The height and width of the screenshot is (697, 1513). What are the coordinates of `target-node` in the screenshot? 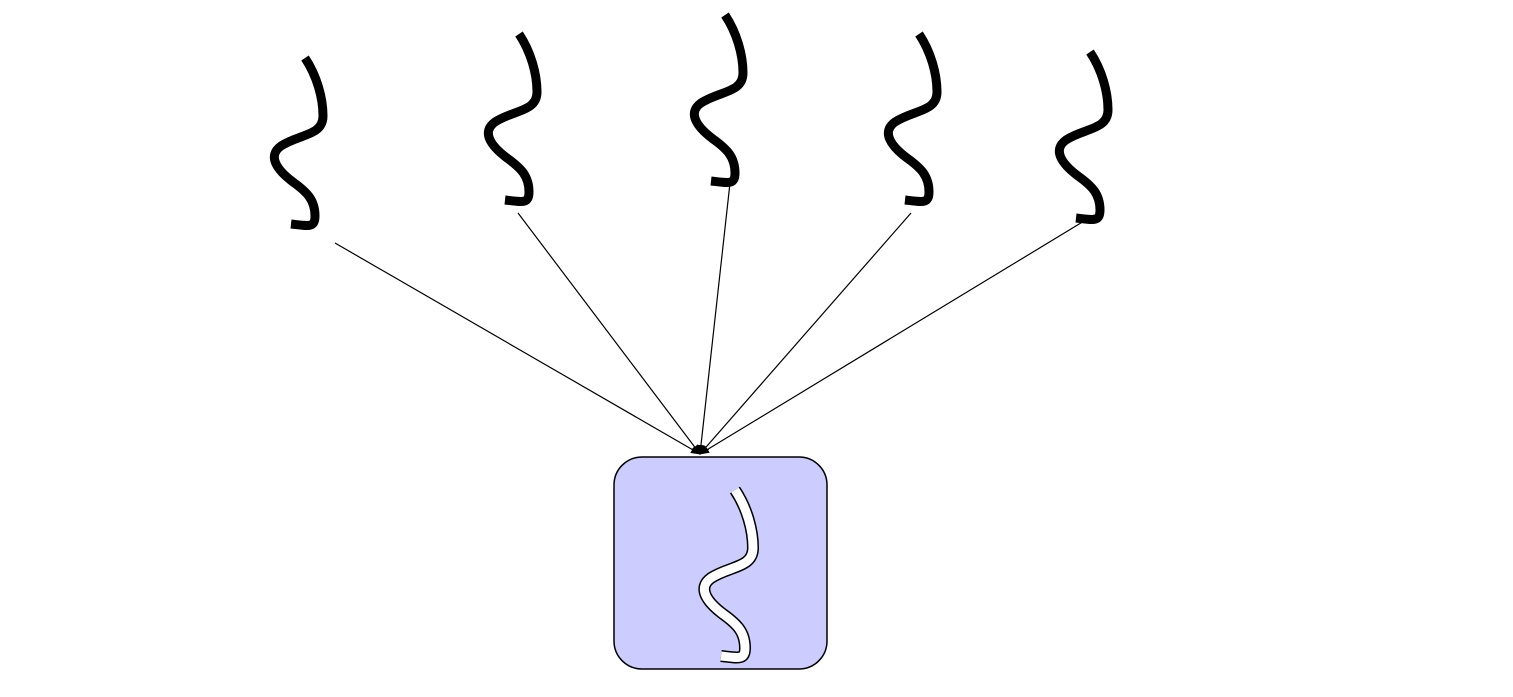 It's located at (720, 563).